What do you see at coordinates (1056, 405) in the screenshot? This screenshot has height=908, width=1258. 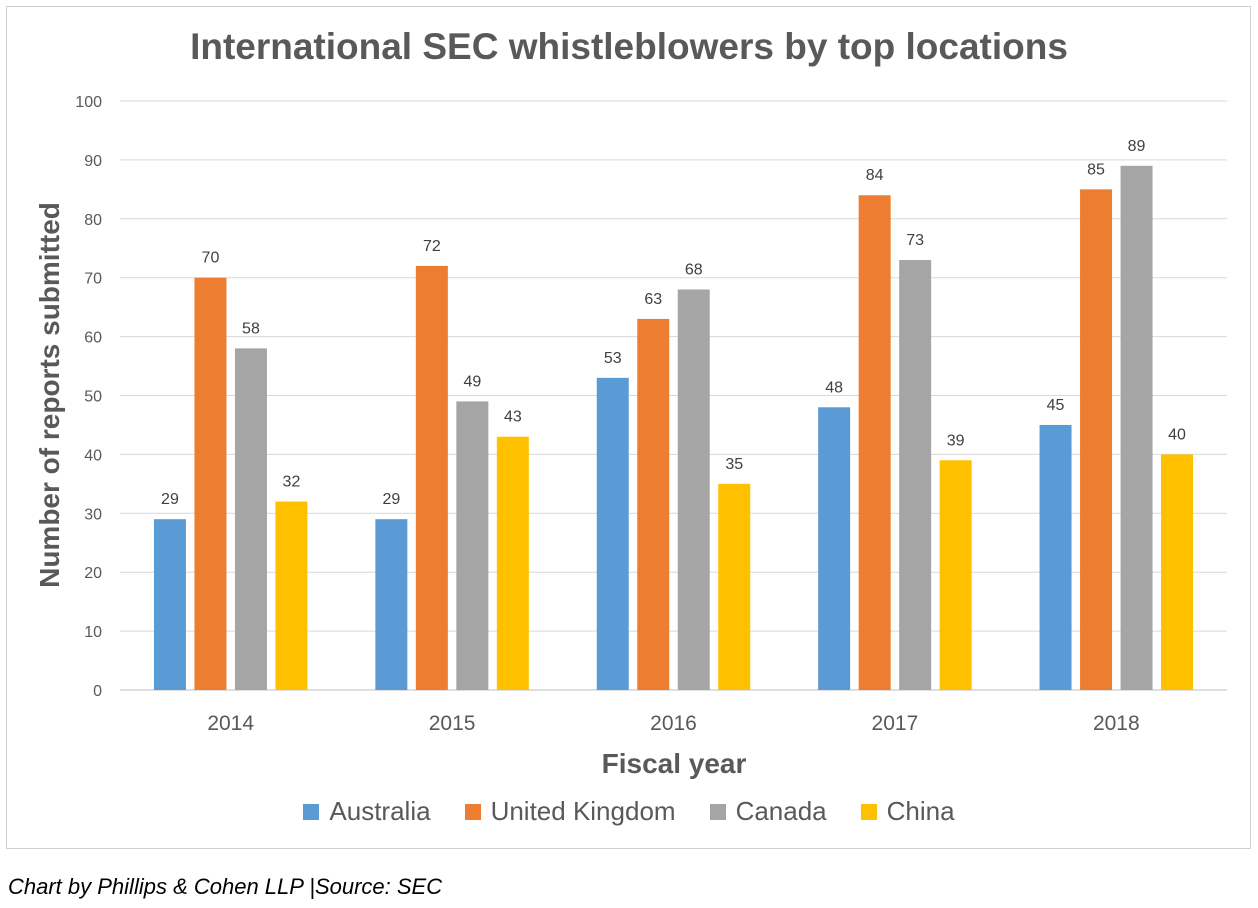 I see `data-label: 45` at bounding box center [1056, 405].